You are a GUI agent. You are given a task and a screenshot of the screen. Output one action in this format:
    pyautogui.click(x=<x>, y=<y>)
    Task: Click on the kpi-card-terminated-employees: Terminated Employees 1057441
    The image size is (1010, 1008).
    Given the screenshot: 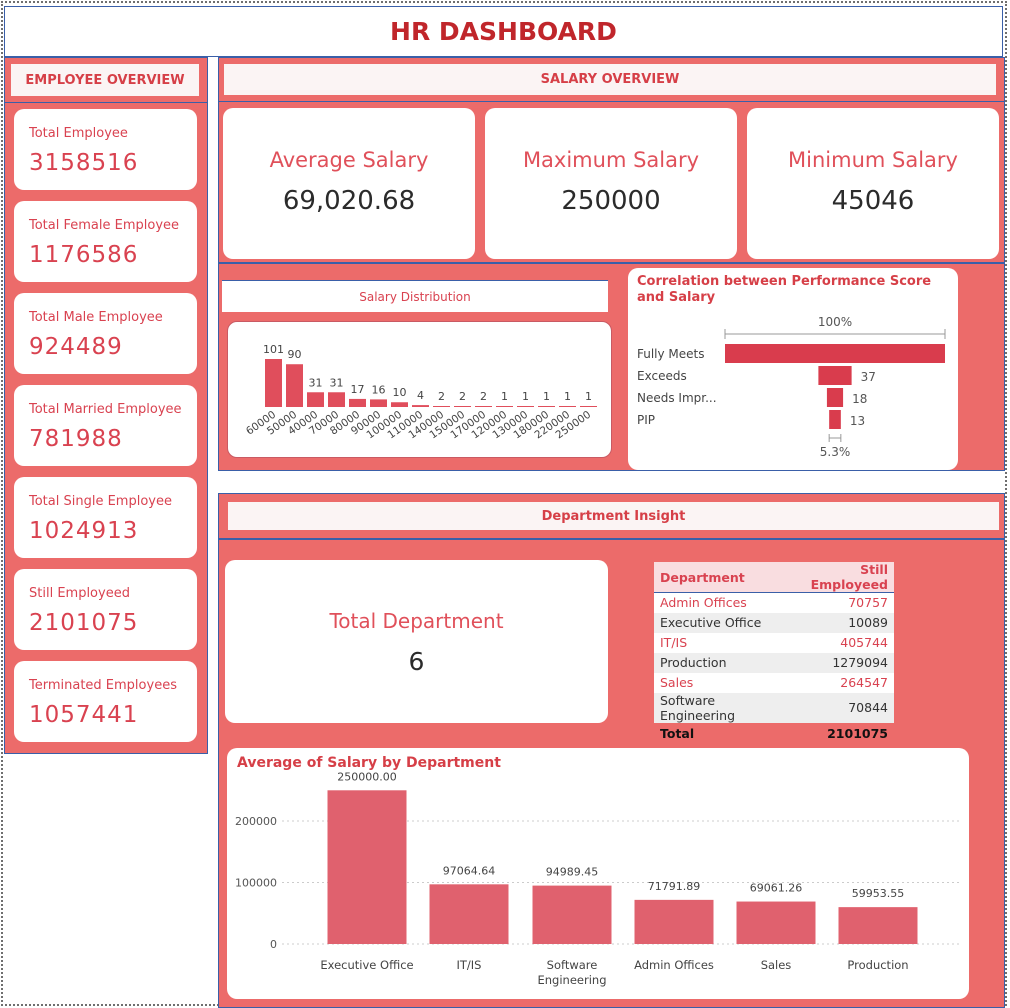 What is the action you would take?
    pyautogui.click(x=105, y=701)
    